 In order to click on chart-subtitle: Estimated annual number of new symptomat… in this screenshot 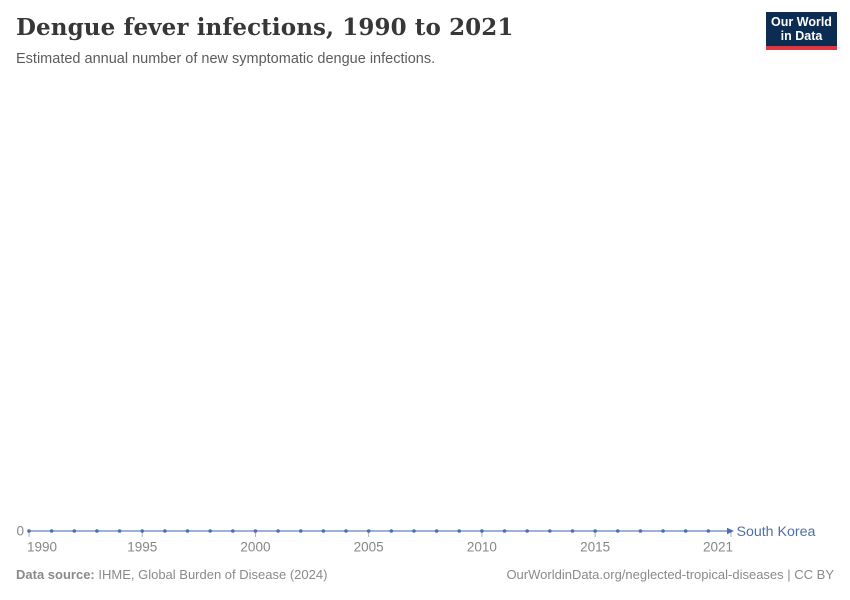, I will do `click(226, 59)`.